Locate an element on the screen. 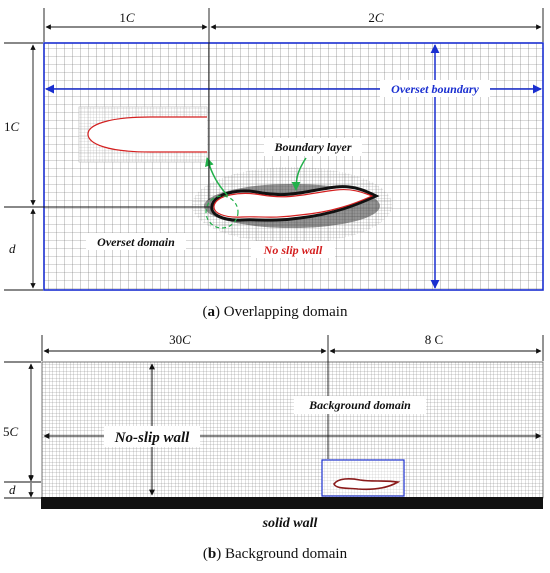 This screenshot has width=550, height=573. no-slip-wall-label: No slip wall is located at coordinates (293, 250).